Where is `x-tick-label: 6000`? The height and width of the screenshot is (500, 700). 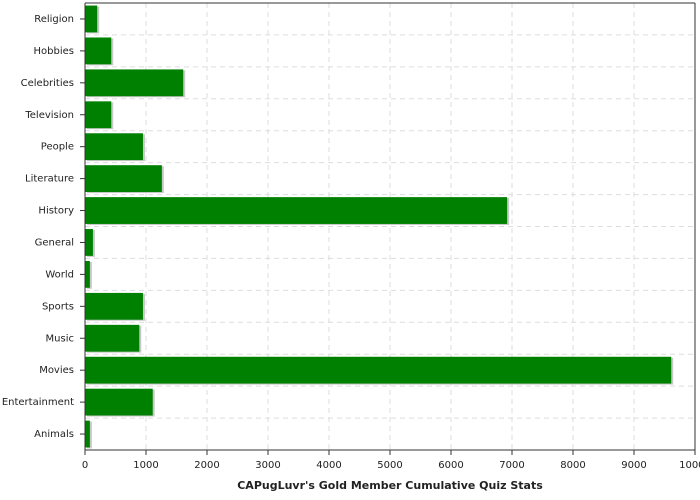
x-tick-label: 6000 is located at coordinates (450, 465).